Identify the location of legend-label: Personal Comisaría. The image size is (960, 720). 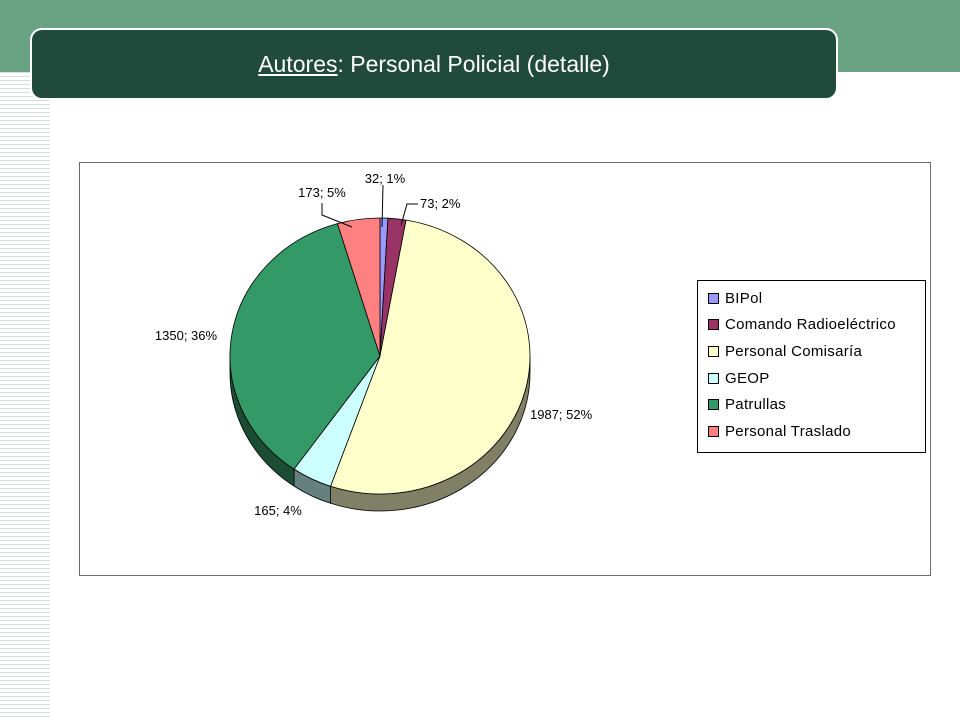
(794, 351).